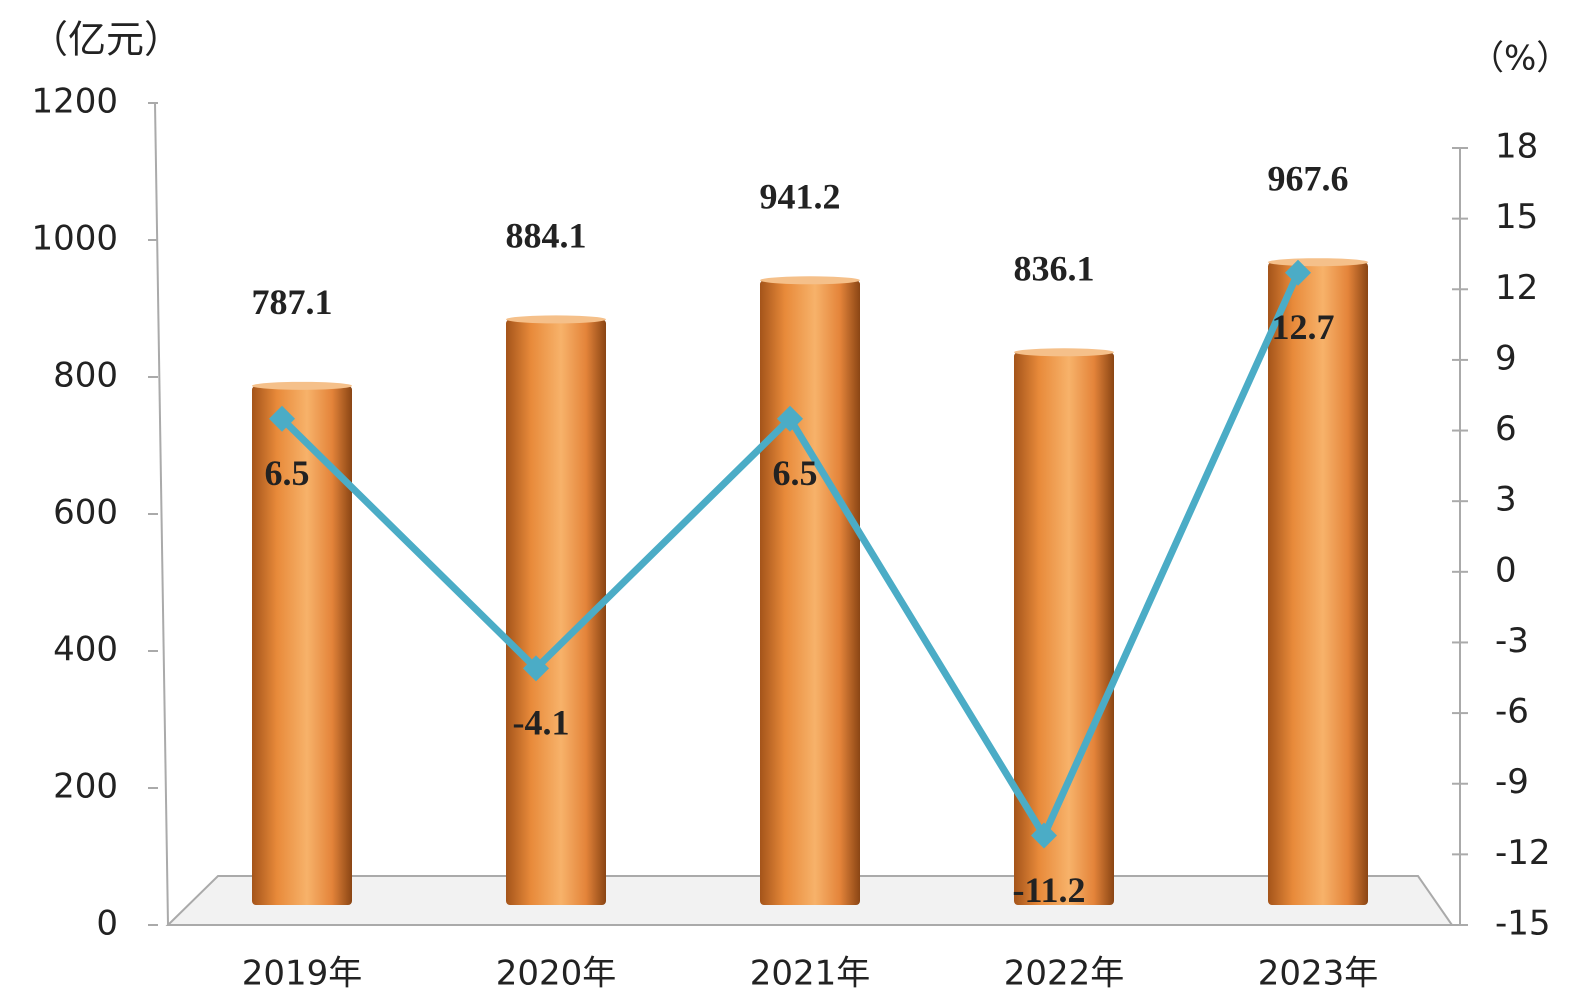  What do you see at coordinates (1064, 974) in the screenshot?
I see `x-tick-label: 2022年` at bounding box center [1064, 974].